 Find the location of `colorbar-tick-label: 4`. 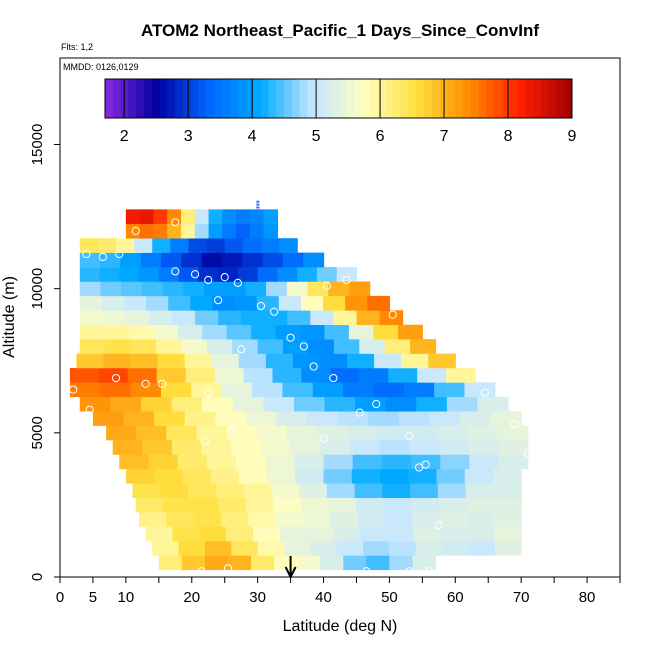

colorbar-tick-label: 4 is located at coordinates (252, 136).